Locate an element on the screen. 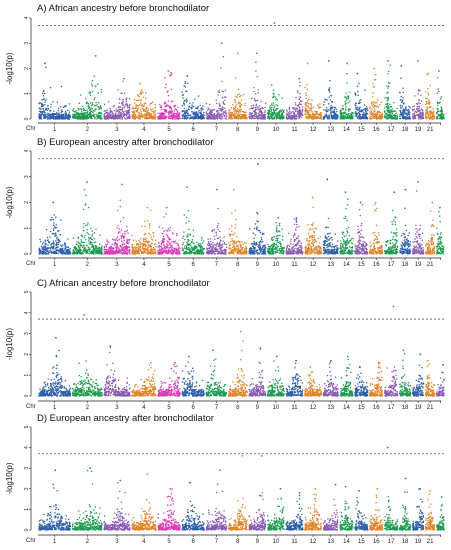 The height and width of the screenshot is (550, 451). y-tick-label: 2 is located at coordinates (27, 68).